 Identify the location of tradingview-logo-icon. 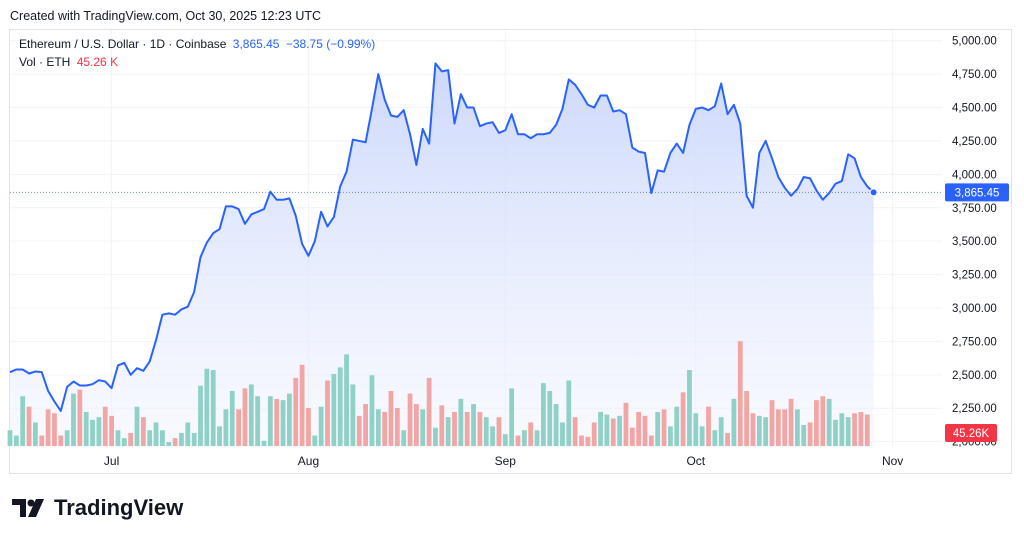
(28, 508).